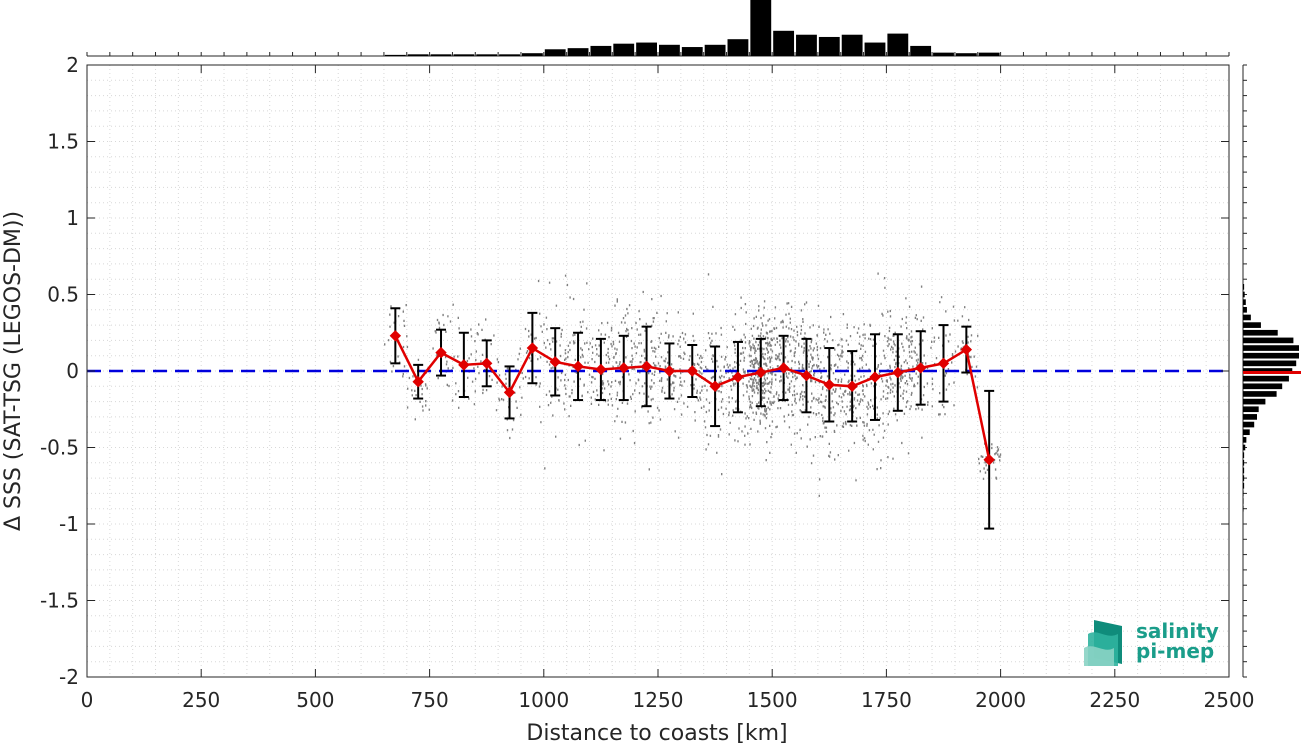  What do you see at coordinates (1000, 700) in the screenshot?
I see `x-tick-label: 2000` at bounding box center [1000, 700].